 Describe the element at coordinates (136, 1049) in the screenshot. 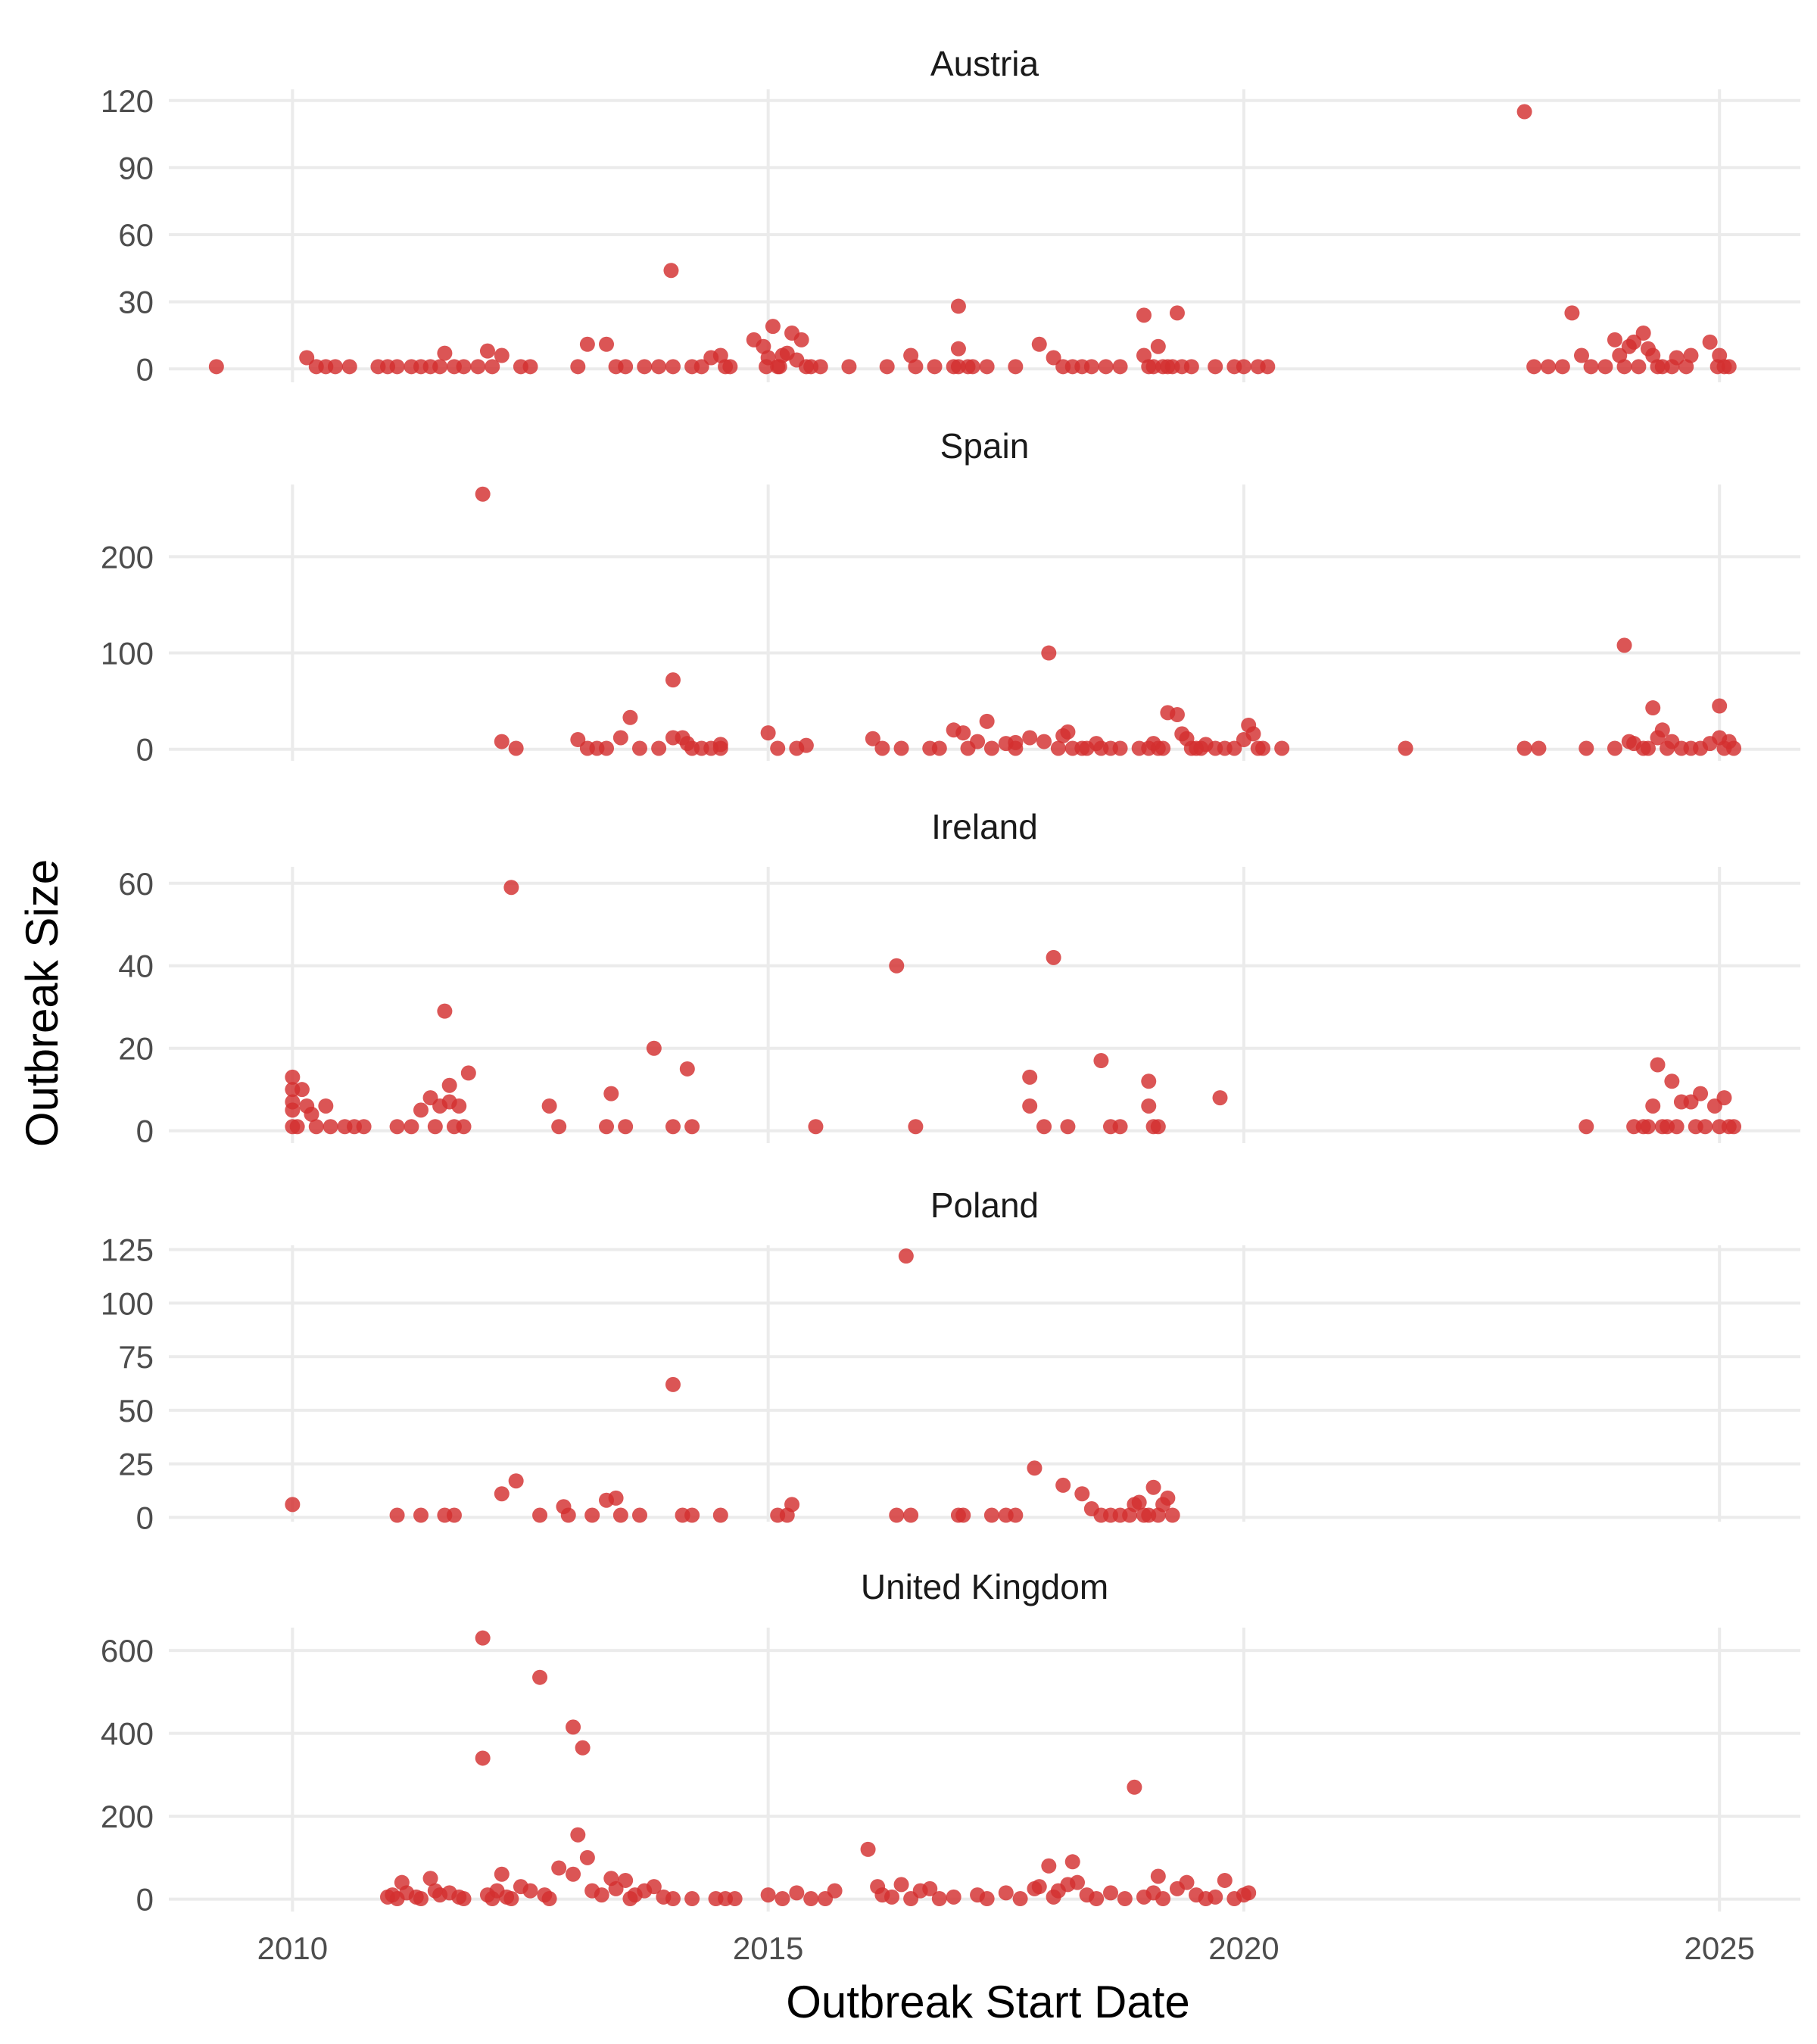

I see `y-tick-label: 20` at that location.